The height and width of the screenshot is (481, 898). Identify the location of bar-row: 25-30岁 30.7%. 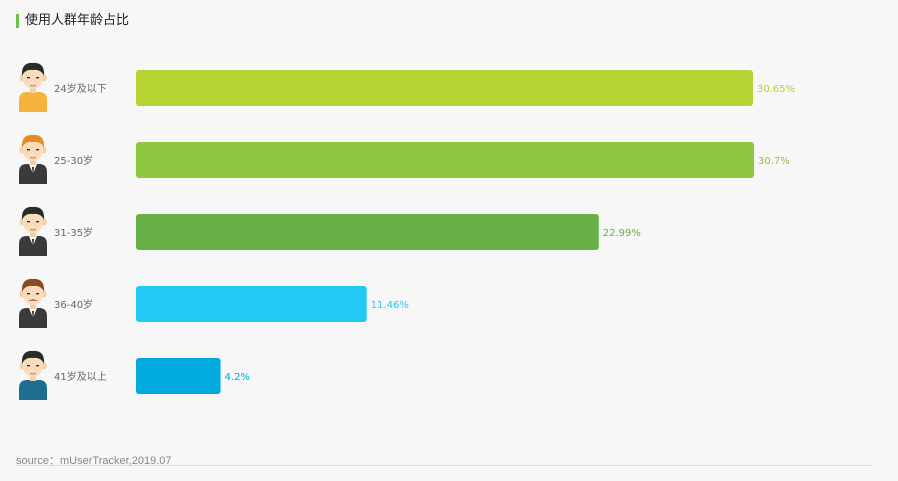
(404, 159).